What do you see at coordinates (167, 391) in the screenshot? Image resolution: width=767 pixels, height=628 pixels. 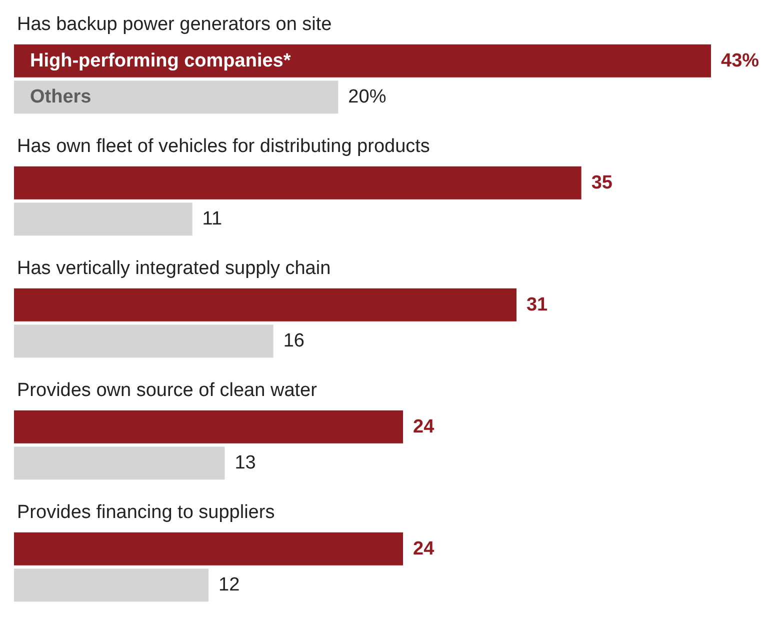 I see `y-tick-label: Provides own source of clean water` at bounding box center [167, 391].